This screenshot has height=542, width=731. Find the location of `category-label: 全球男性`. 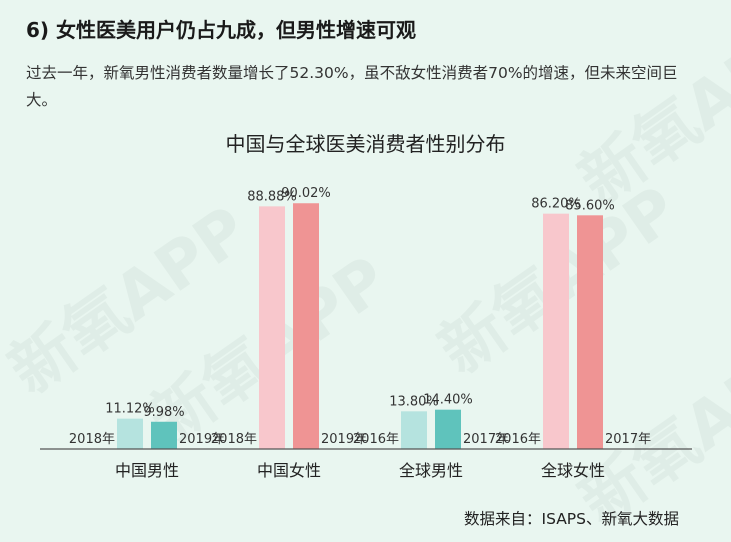

category-label: 全球男性 is located at coordinates (431, 470).